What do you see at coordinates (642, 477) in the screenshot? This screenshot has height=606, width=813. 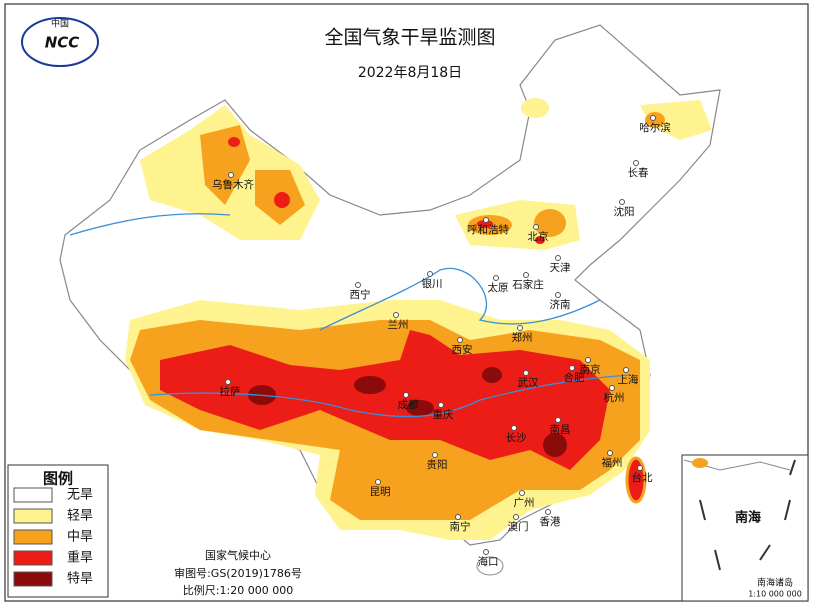 I see `city-label: 台北` at bounding box center [642, 477].